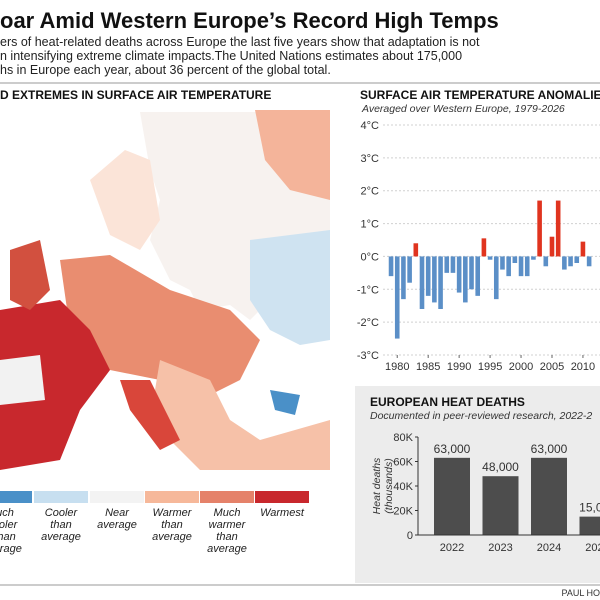 This screenshot has width=600, height=600. Describe the element at coordinates (428, 367) in the screenshot. I see `x-tick-label: 1985` at that location.